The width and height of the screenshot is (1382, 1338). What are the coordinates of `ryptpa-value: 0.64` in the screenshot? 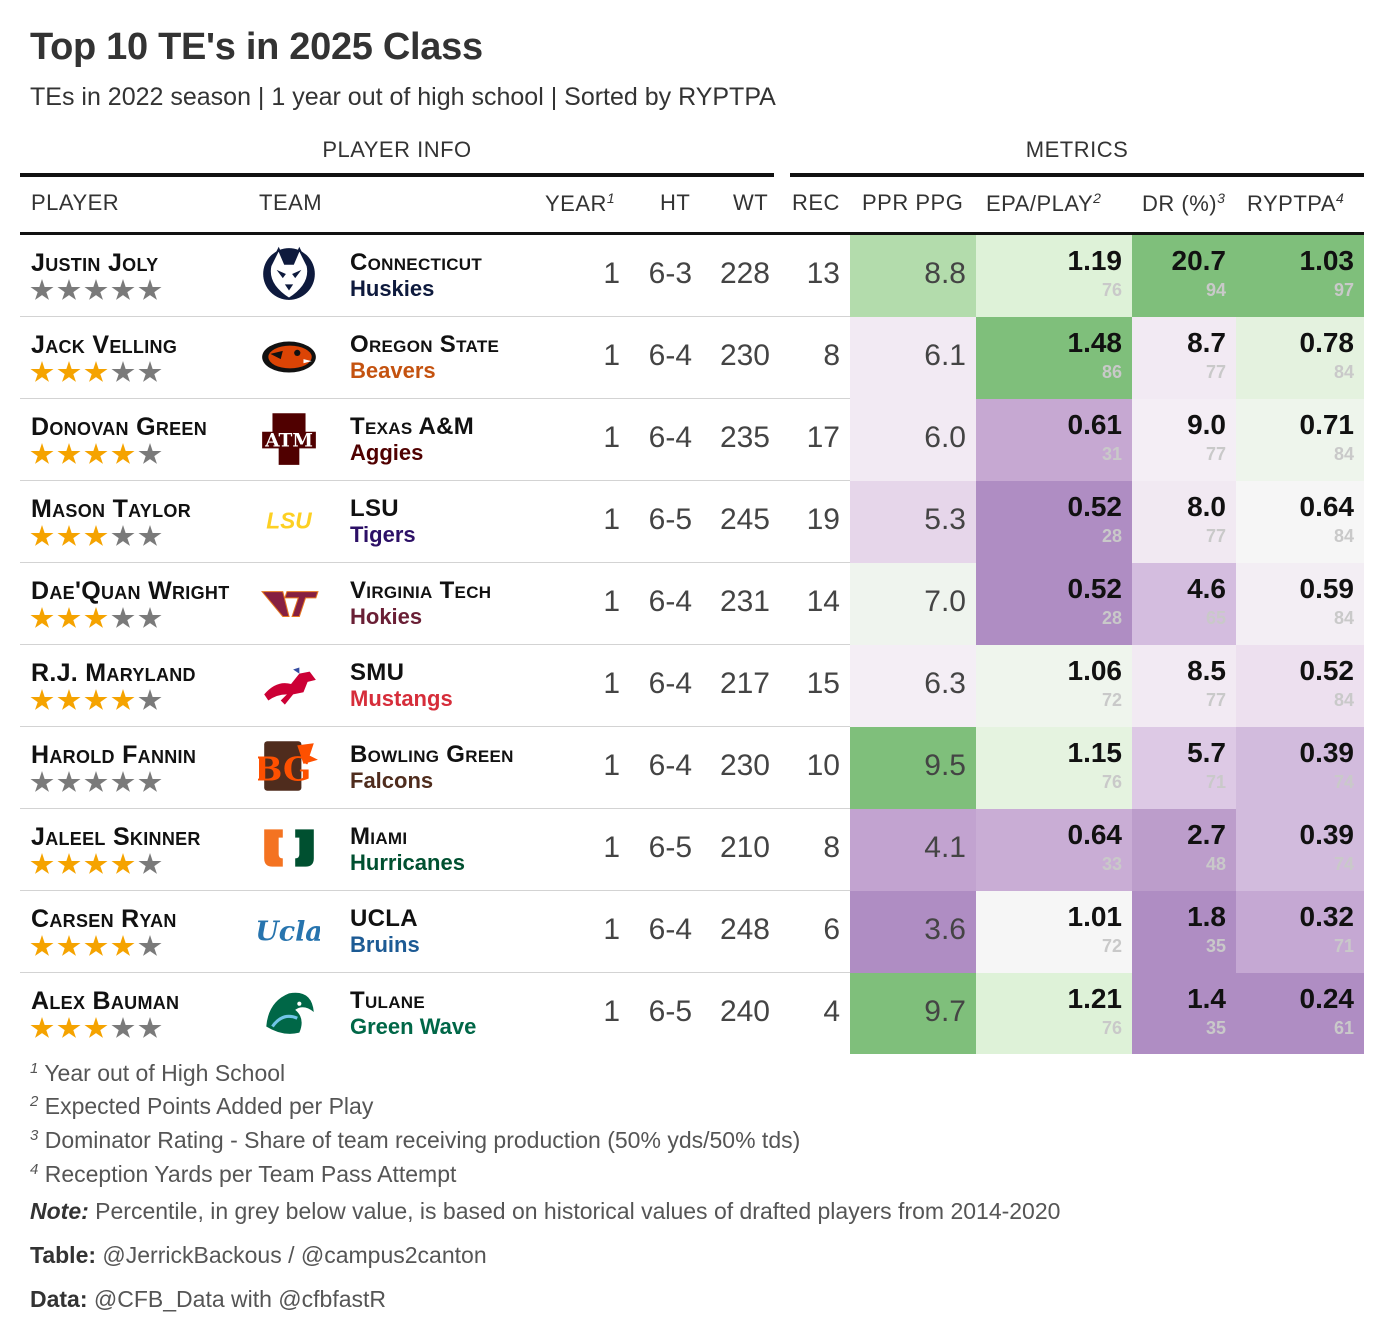 It's located at (1327, 506).